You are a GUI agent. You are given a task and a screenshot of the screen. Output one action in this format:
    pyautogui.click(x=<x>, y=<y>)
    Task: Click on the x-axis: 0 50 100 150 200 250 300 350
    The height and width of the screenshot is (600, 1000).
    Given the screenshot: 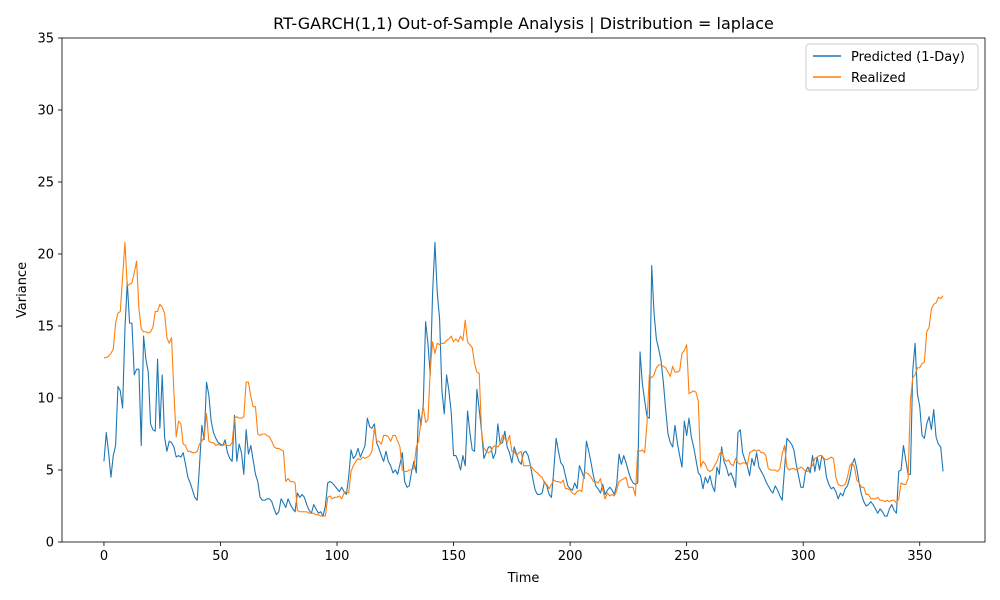 What is the action you would take?
    pyautogui.click(x=516, y=553)
    